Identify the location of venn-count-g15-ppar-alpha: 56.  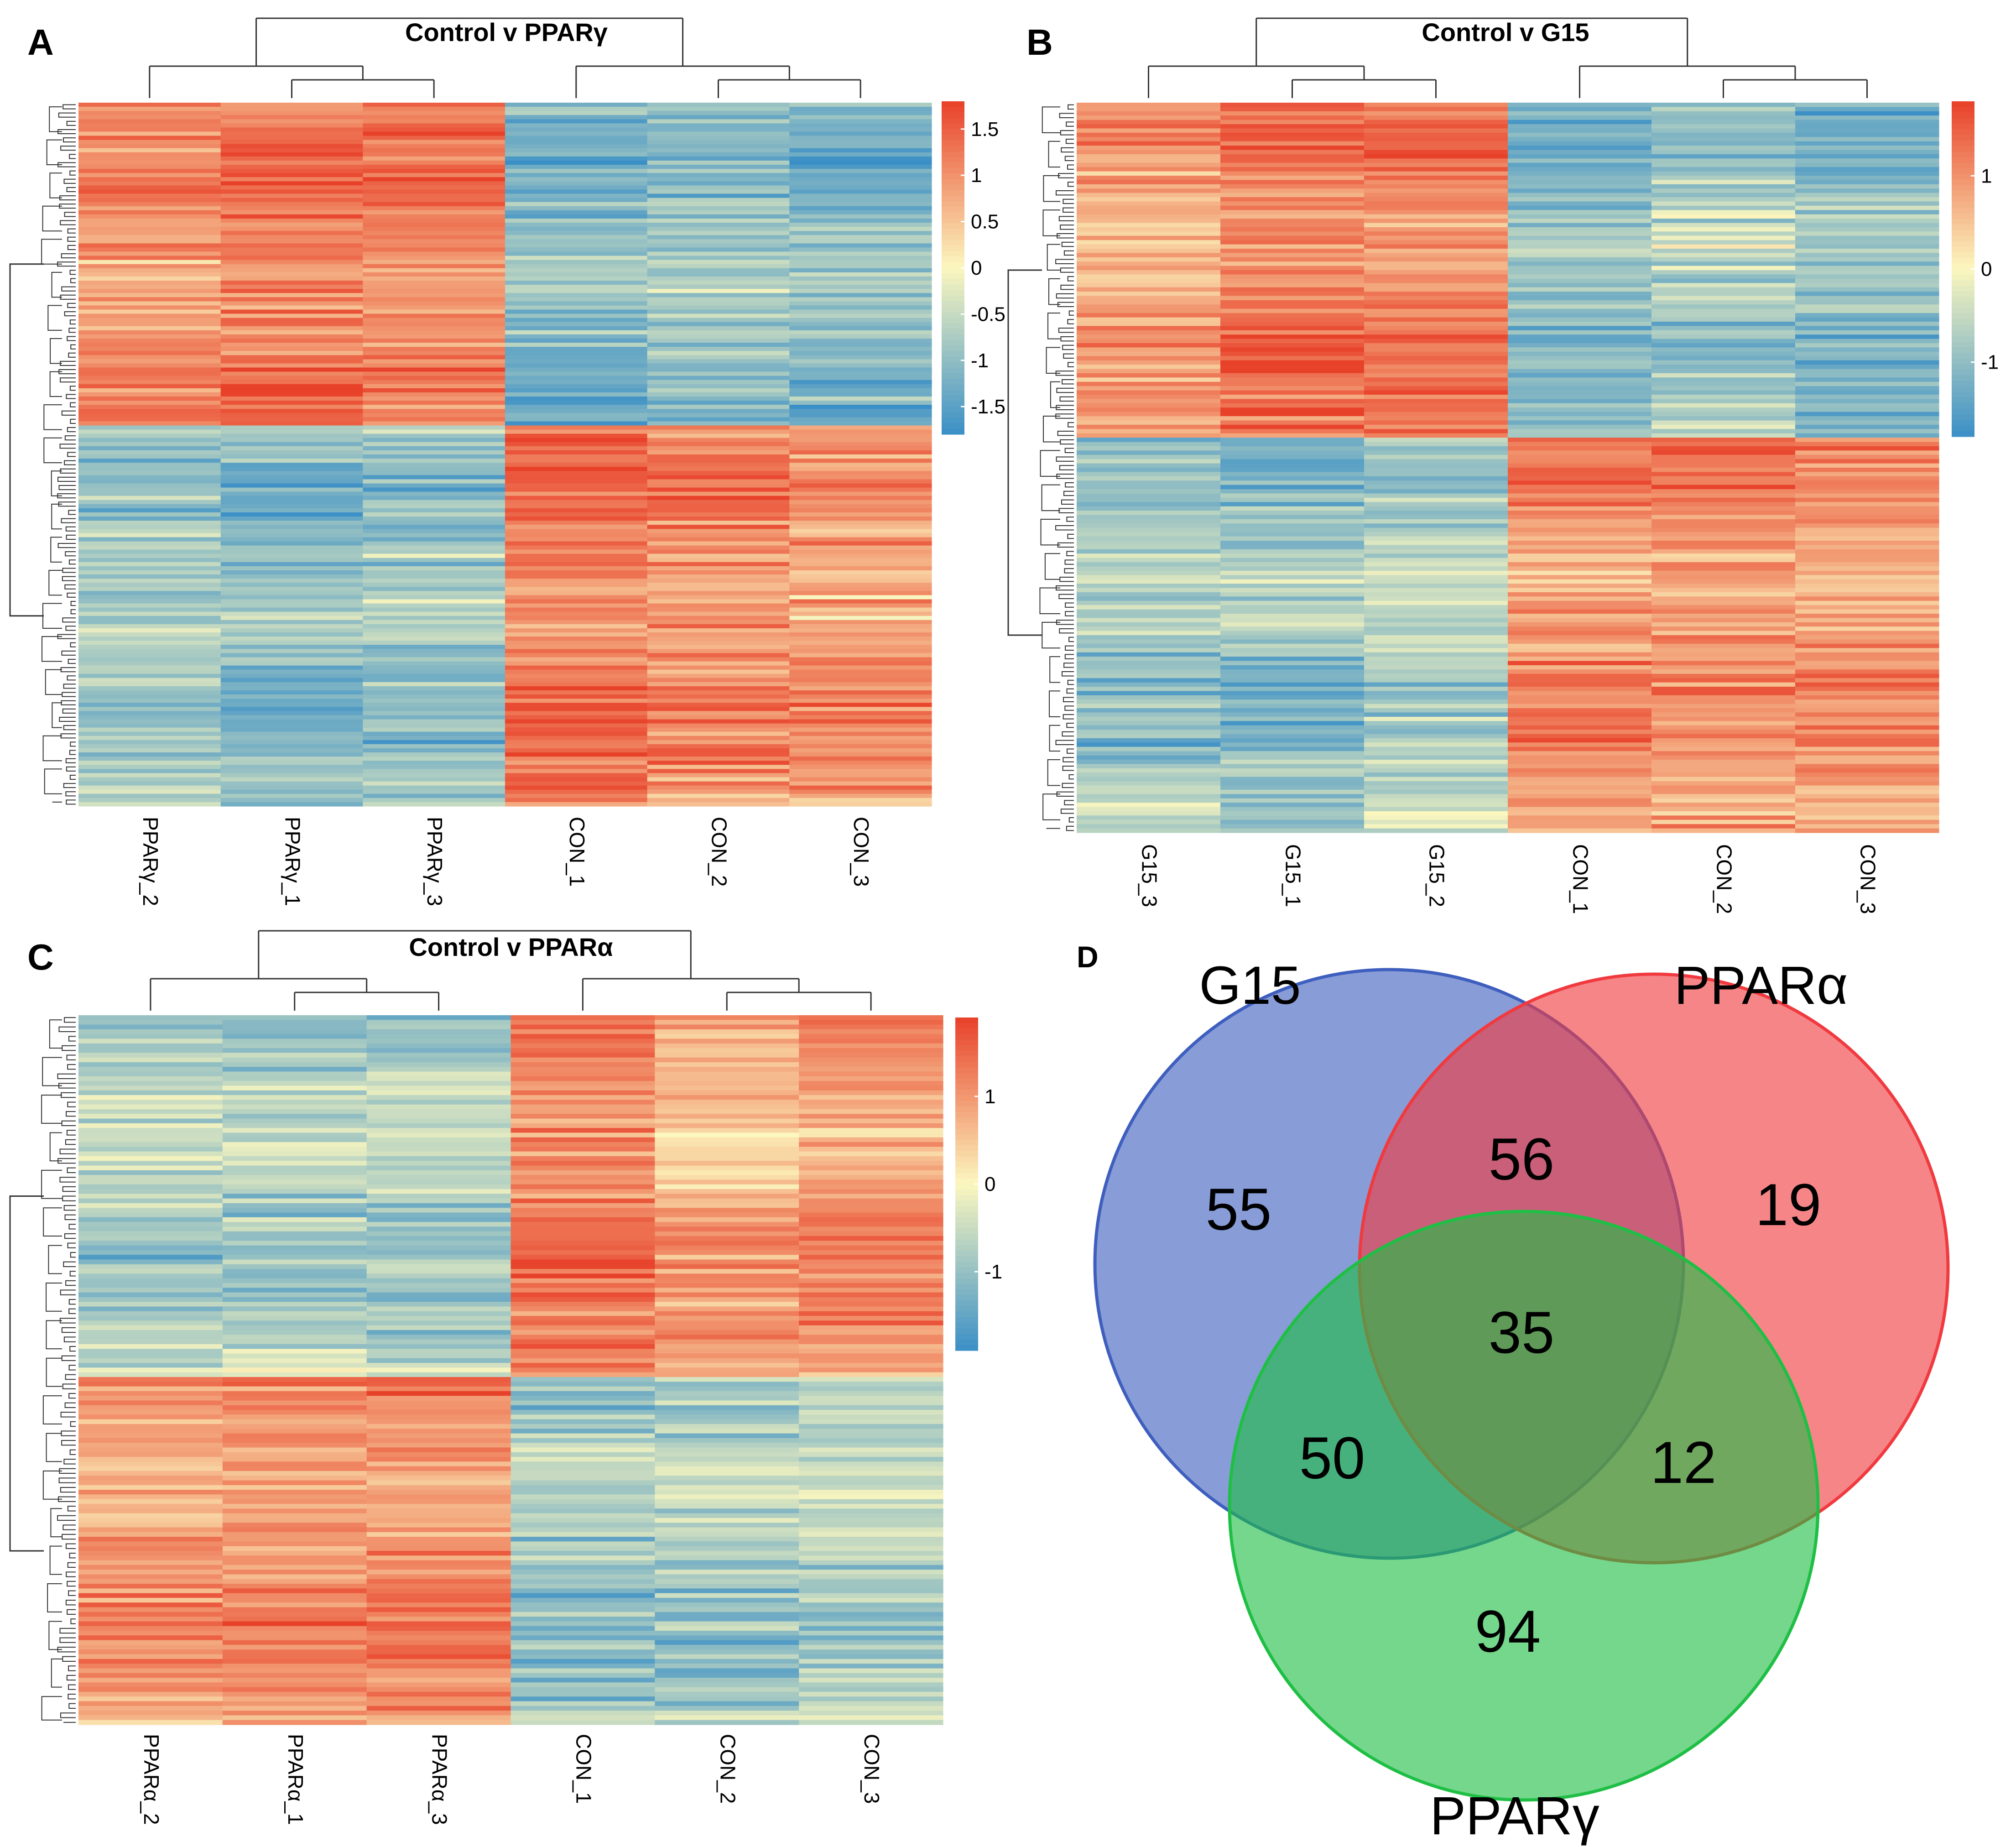
(1522, 1159).